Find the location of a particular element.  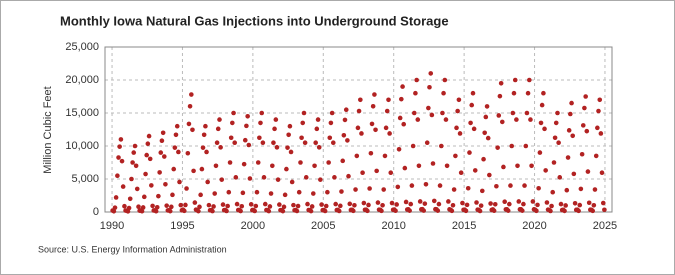

y-tick-label: 20,000 is located at coordinates (82, 80).